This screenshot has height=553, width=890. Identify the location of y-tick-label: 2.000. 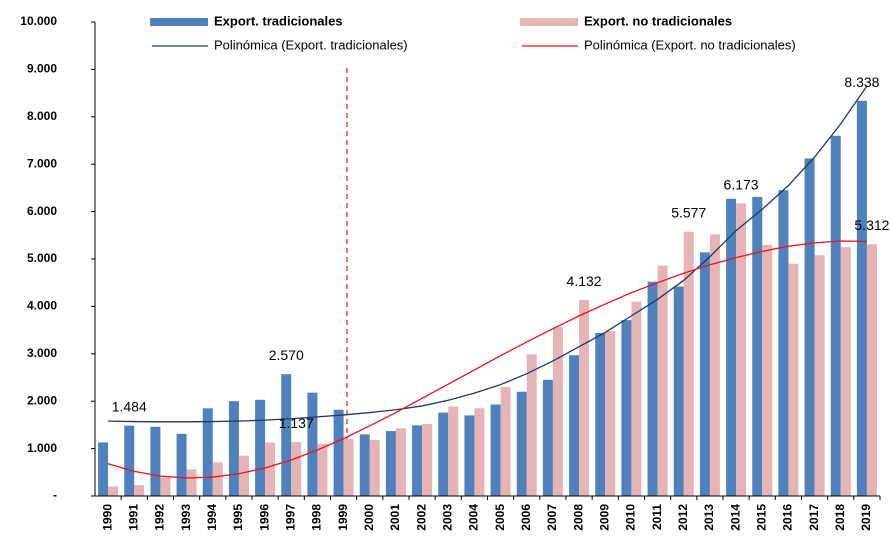
(42, 400).